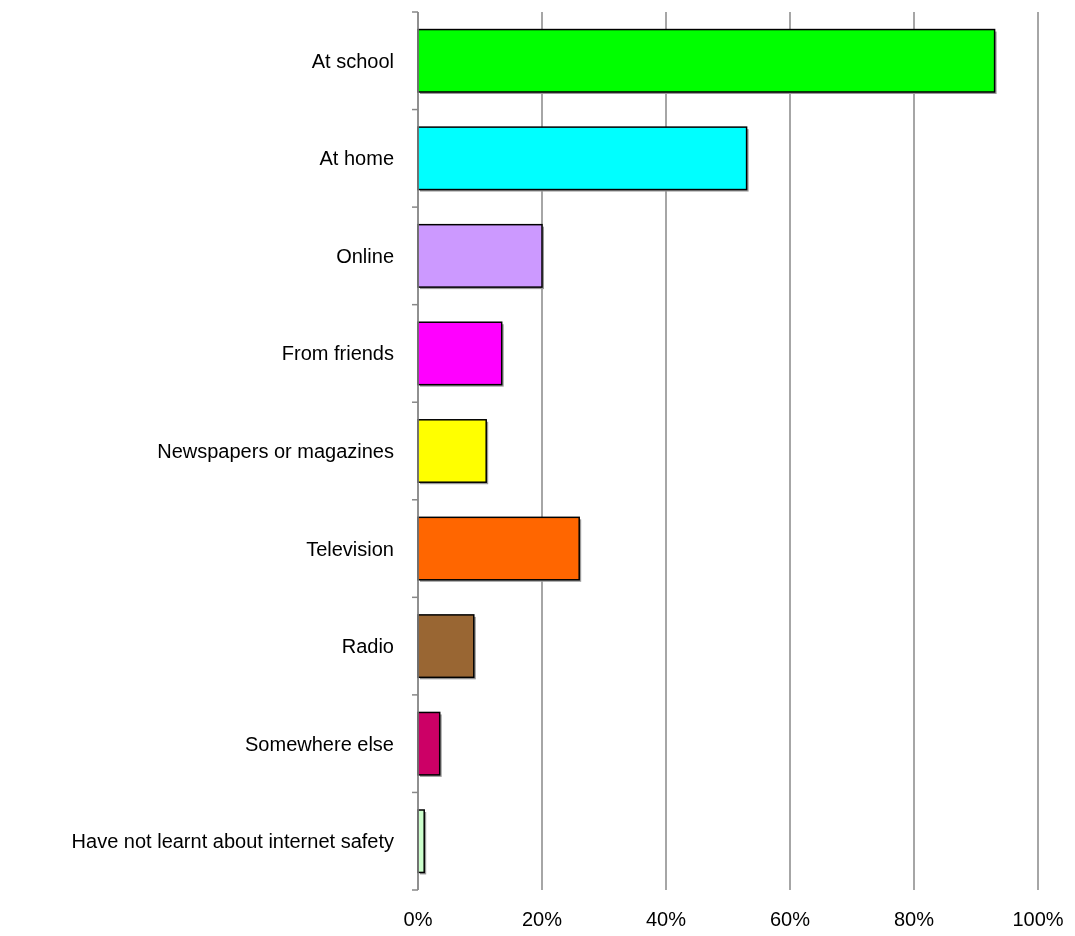 The height and width of the screenshot is (936, 1075). Describe the element at coordinates (232, 841) in the screenshot. I see `y-tick-label: Have not learnt about internet safety` at that location.